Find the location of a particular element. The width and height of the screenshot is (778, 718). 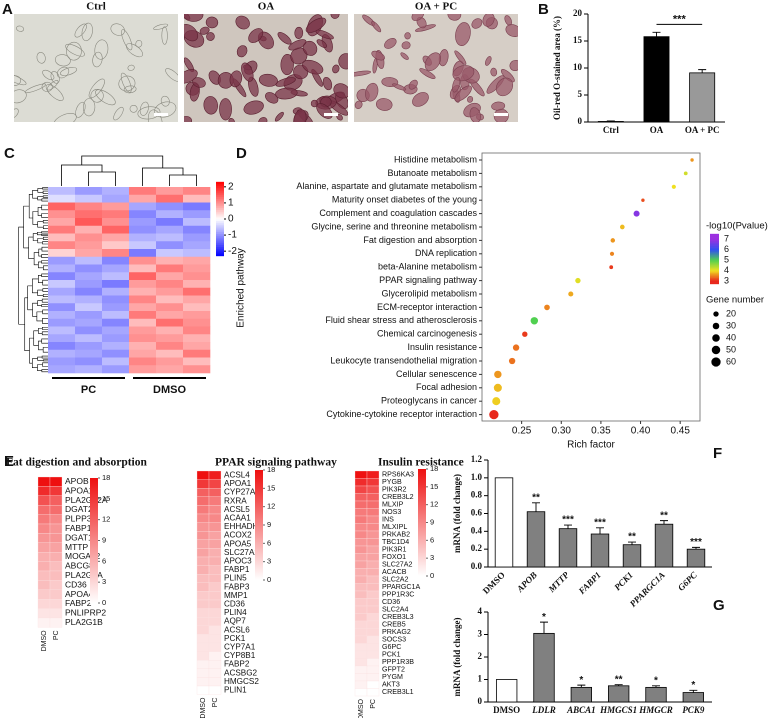

colorbar-label: 6 is located at coordinates (269, 542).